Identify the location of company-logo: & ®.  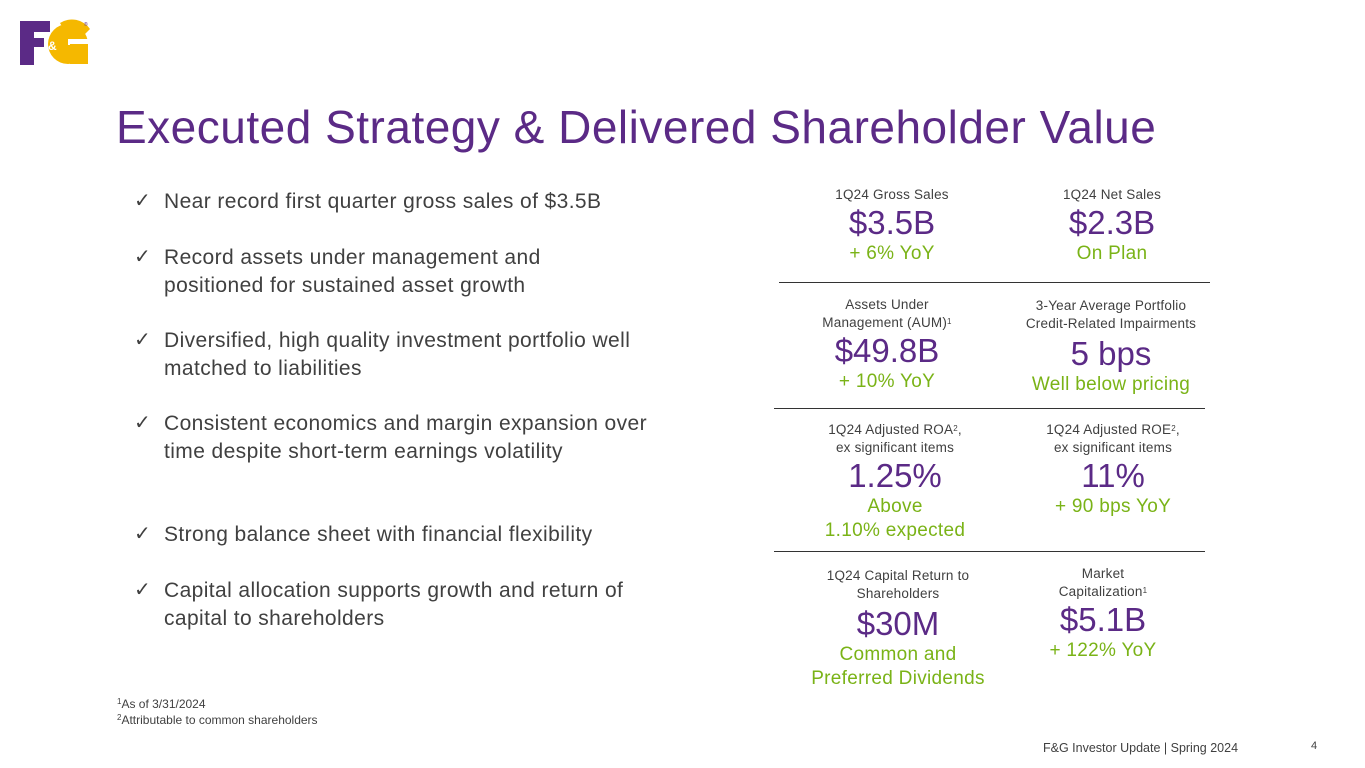
(55, 42).